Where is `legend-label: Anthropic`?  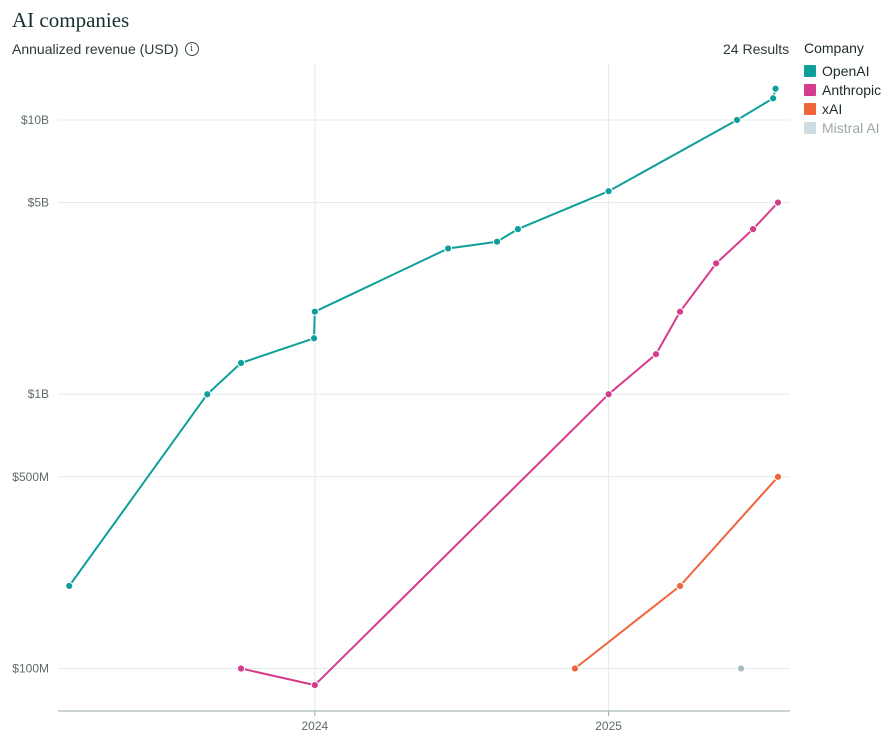
legend-label: Anthropic is located at coordinates (852, 89).